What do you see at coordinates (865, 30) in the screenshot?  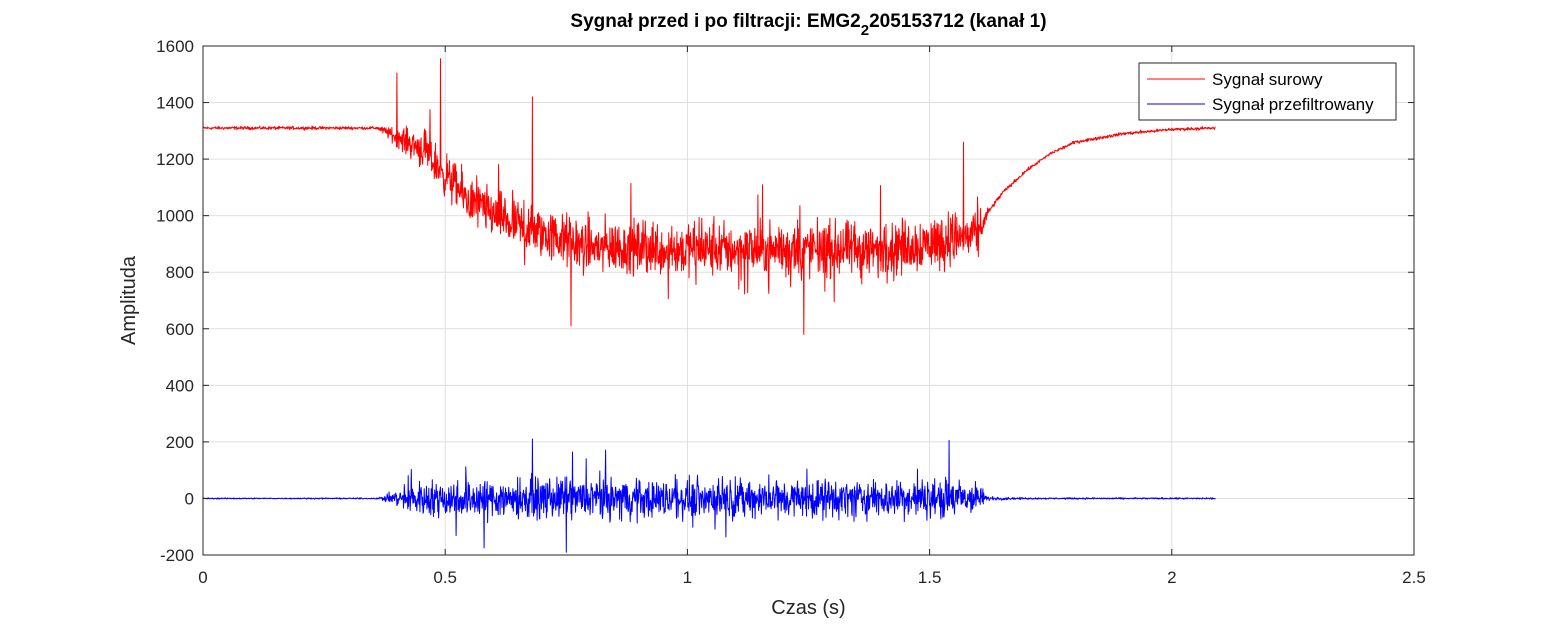 I see `chart-title-subscript: 2` at bounding box center [865, 30].